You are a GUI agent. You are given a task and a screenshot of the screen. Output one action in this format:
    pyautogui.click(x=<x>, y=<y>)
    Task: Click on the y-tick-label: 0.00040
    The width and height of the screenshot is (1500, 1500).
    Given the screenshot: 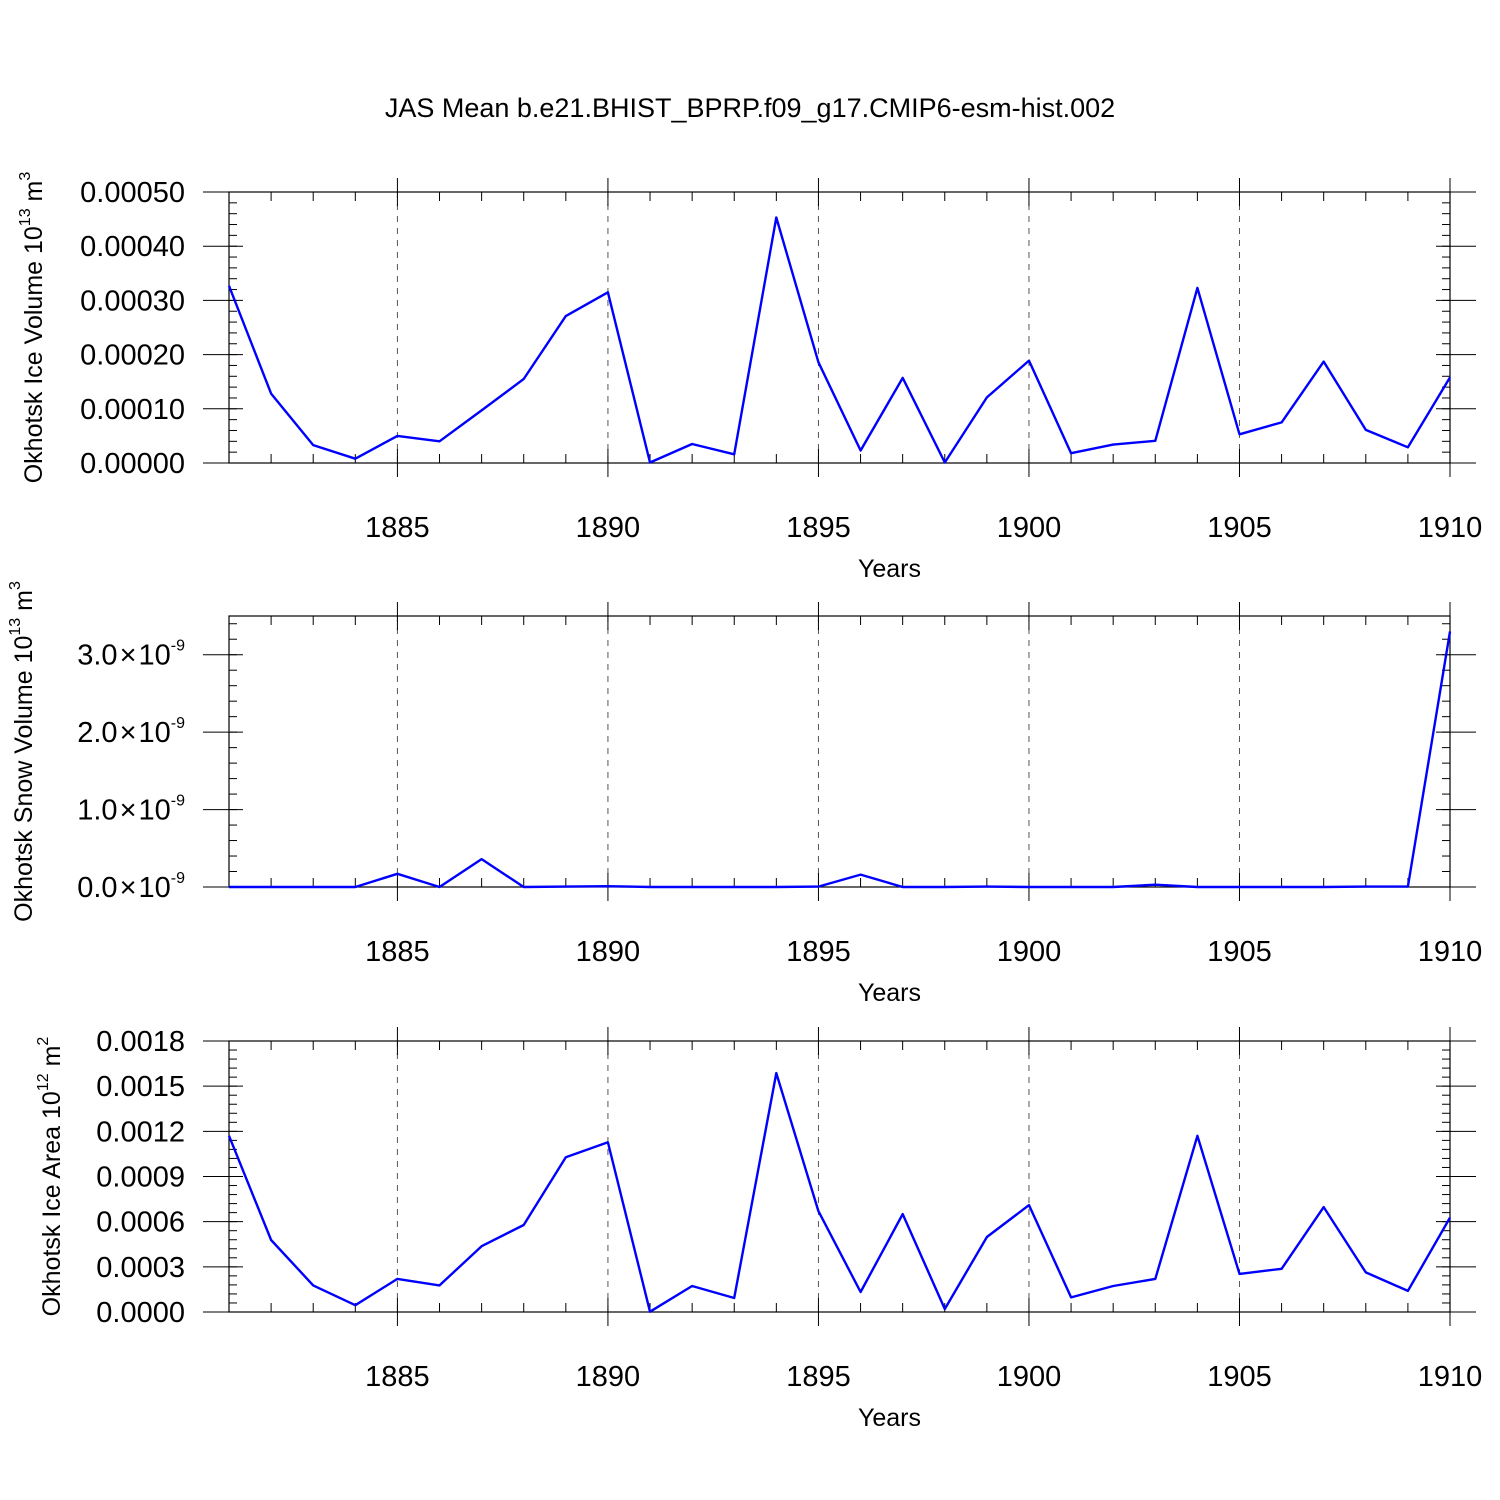 What is the action you would take?
    pyautogui.click(x=132, y=247)
    